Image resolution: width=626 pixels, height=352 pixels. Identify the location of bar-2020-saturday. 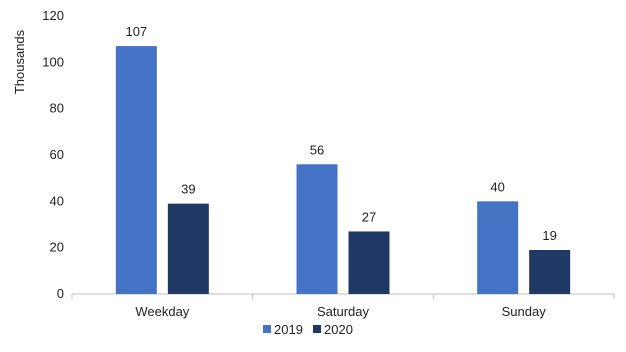
(369, 262).